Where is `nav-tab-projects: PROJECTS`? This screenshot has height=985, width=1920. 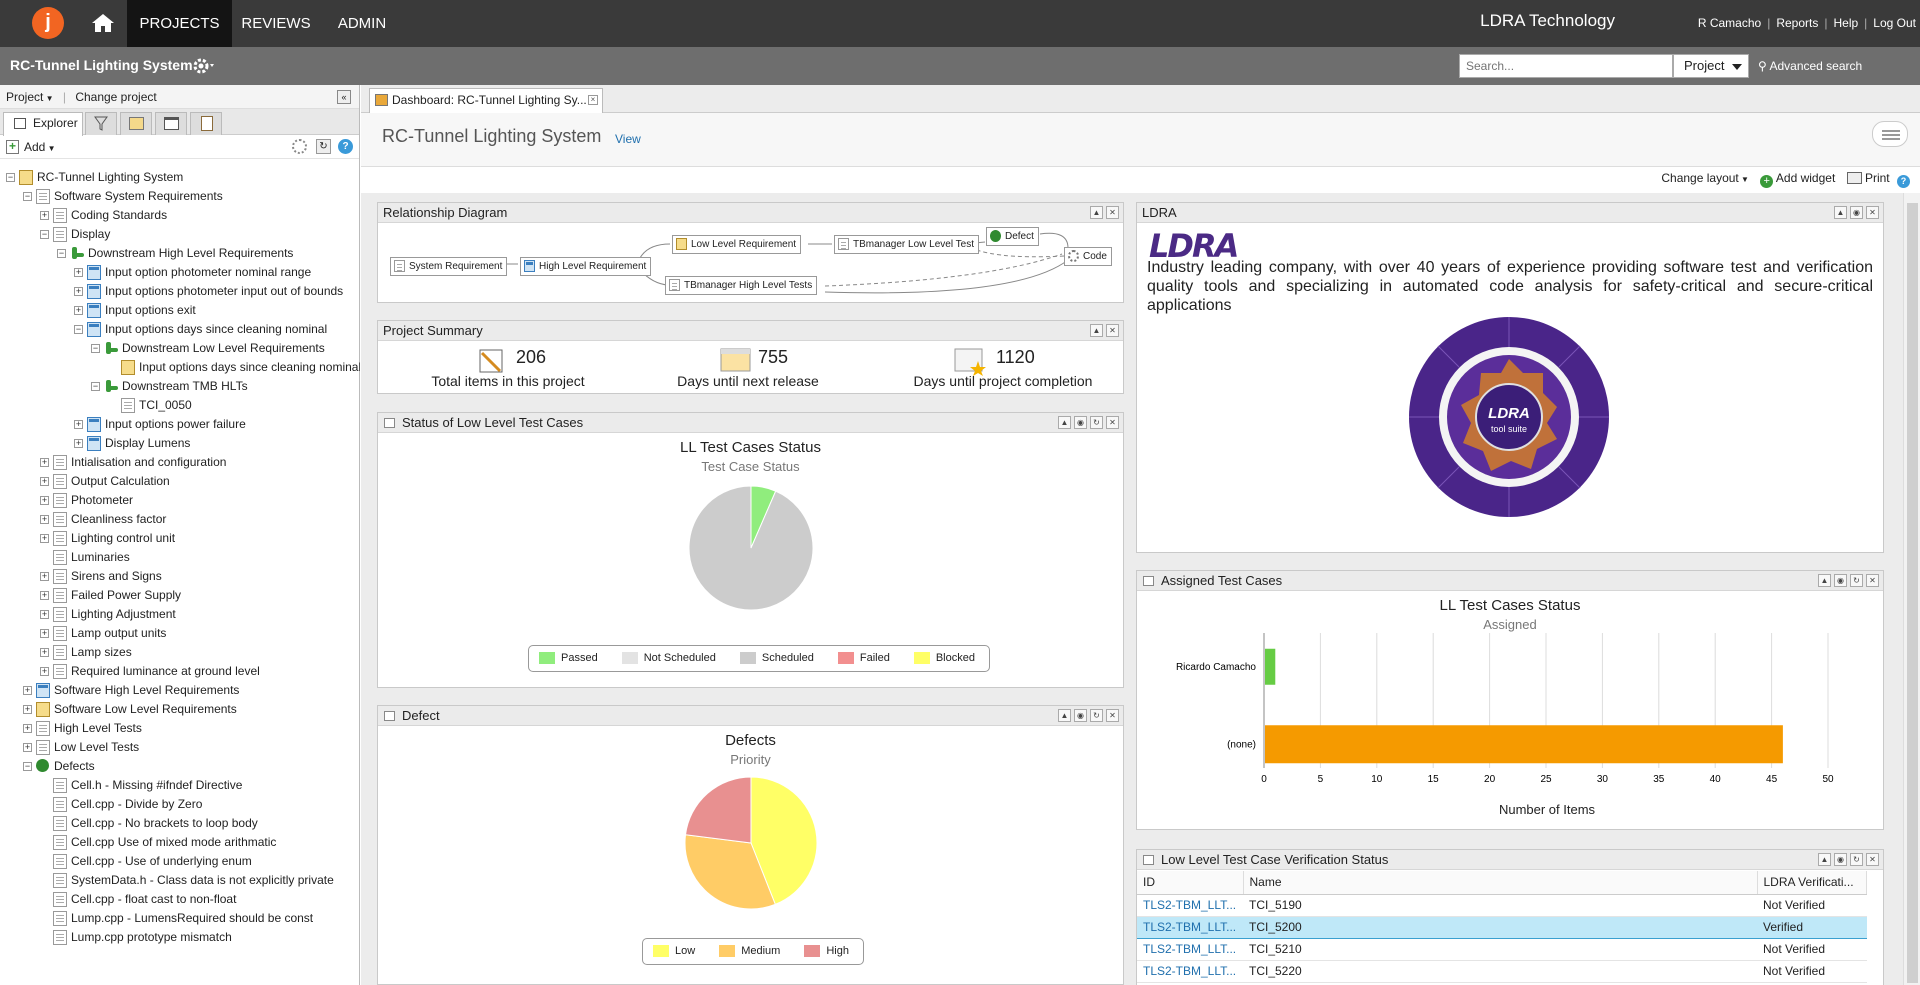 nav-tab-projects: PROJECTS is located at coordinates (179, 23).